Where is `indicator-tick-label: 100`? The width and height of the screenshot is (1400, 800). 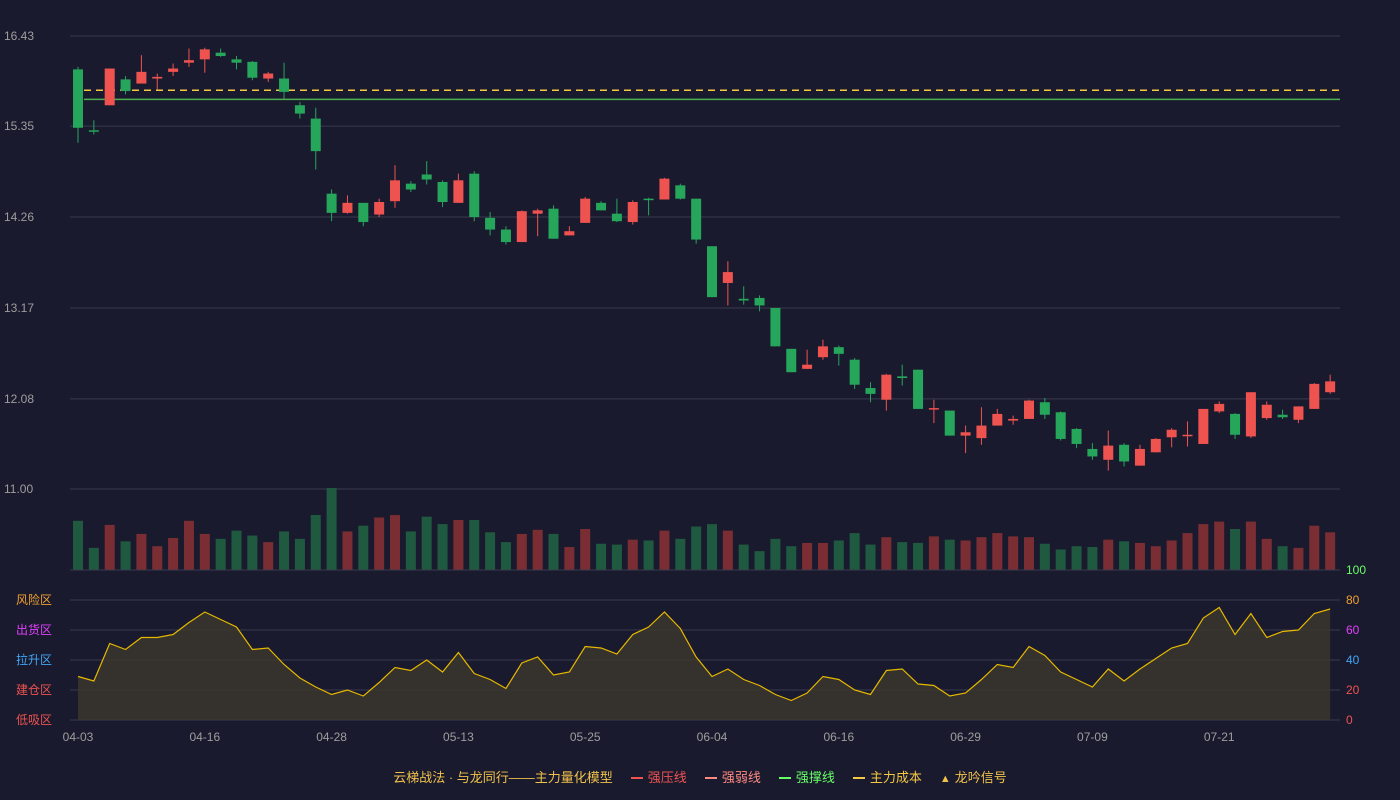 indicator-tick-label: 100 is located at coordinates (1356, 570).